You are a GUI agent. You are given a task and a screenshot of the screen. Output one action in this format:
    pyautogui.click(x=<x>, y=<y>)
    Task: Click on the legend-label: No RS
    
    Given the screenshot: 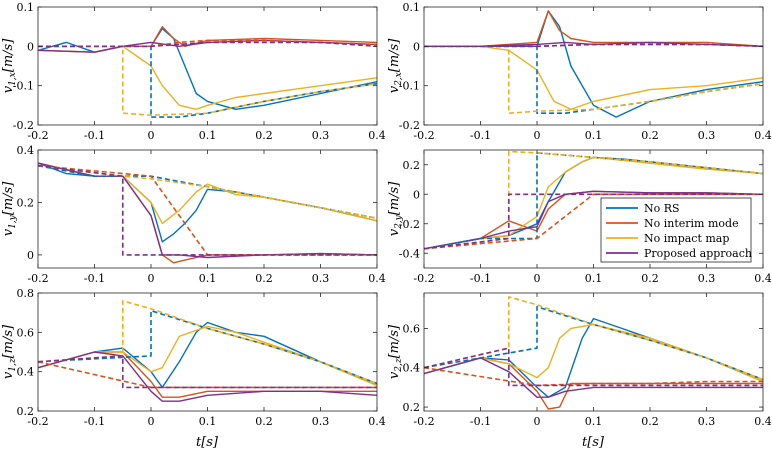 What is the action you would take?
    pyautogui.click(x=662, y=208)
    